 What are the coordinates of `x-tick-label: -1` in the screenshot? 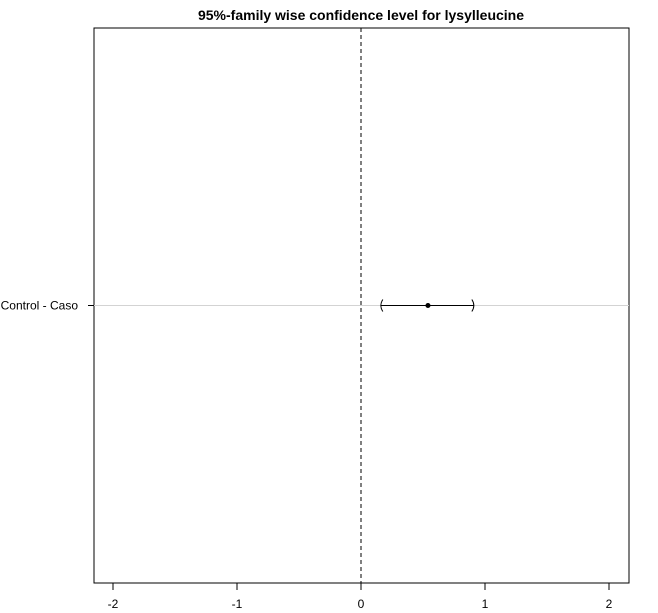 It's located at (237, 604).